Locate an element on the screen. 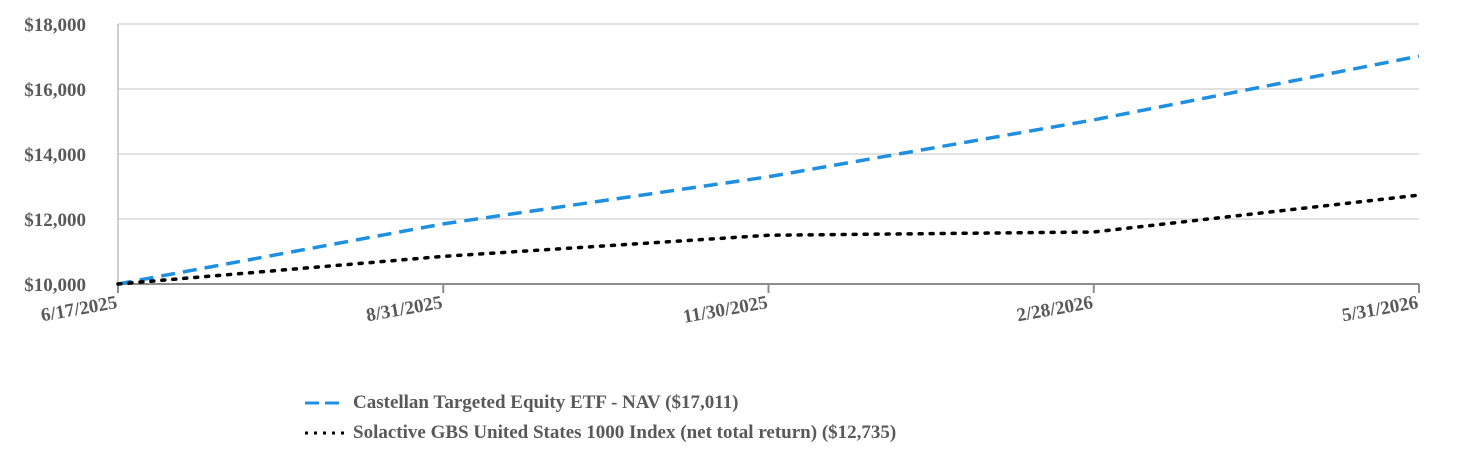 The image size is (1458, 460). legend-swatch-dashed is located at coordinates (325, 403).